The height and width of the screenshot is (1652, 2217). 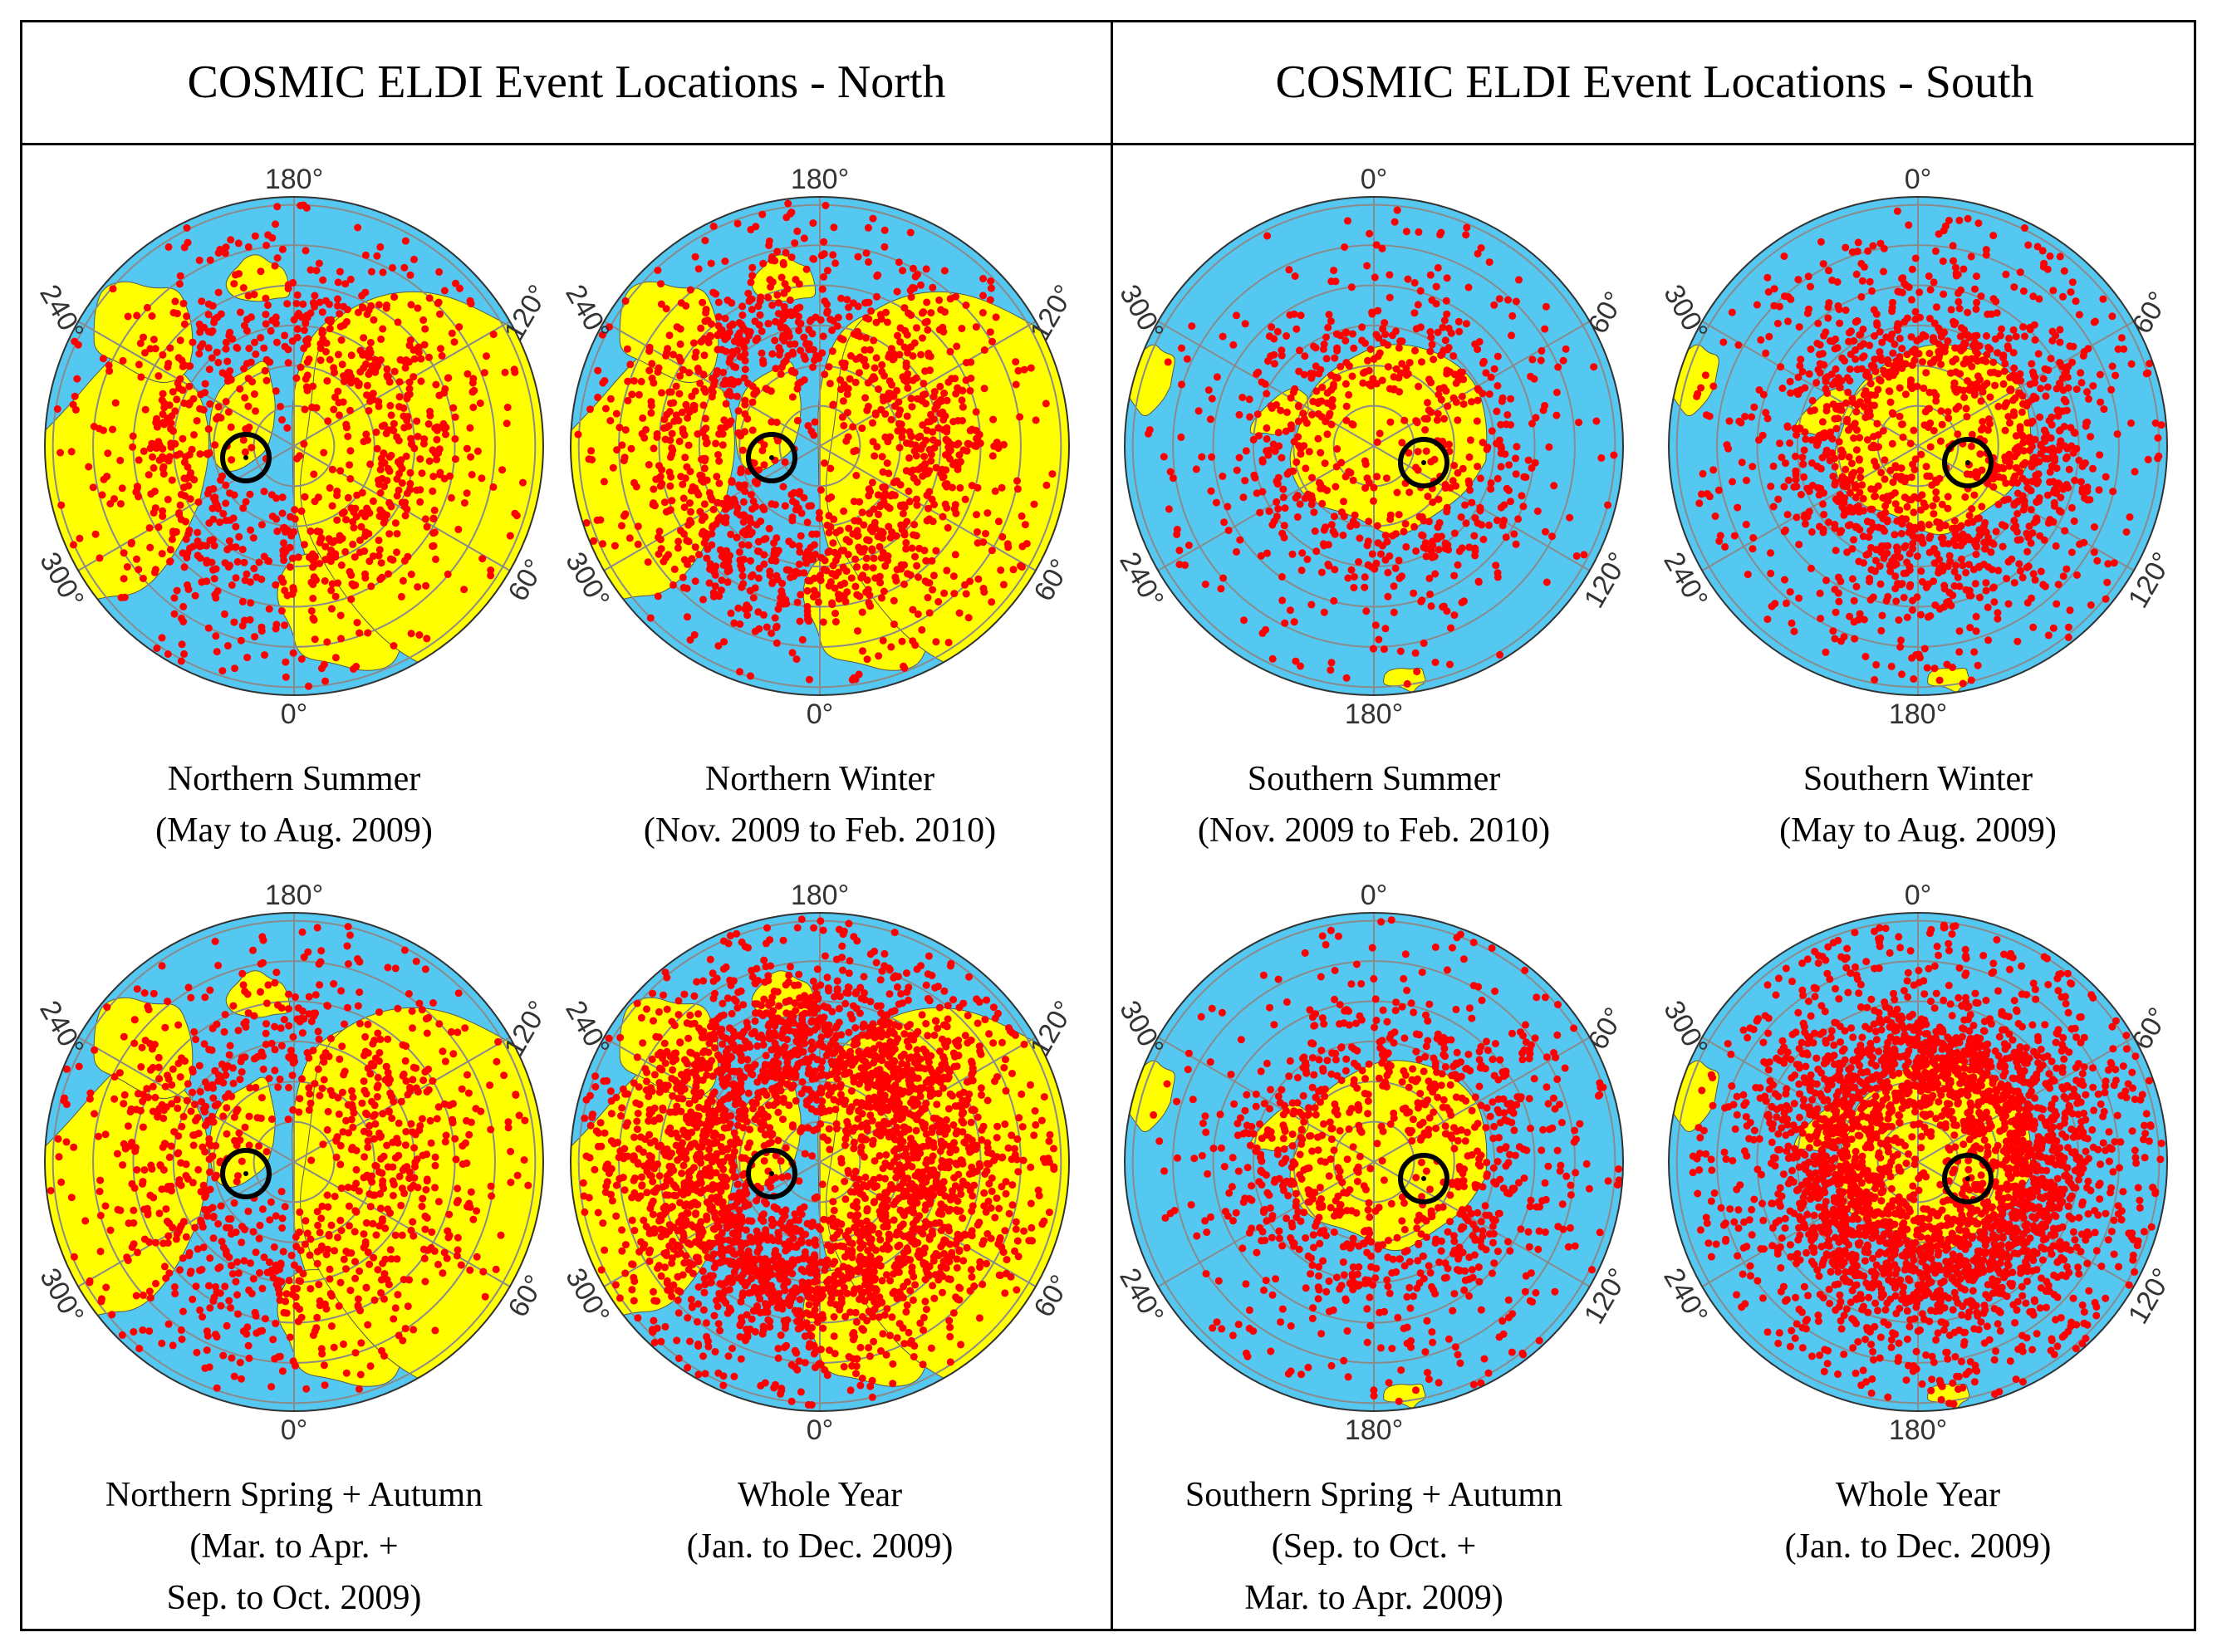 What do you see at coordinates (1918, 446) in the screenshot?
I see `map-border` at bounding box center [1918, 446].